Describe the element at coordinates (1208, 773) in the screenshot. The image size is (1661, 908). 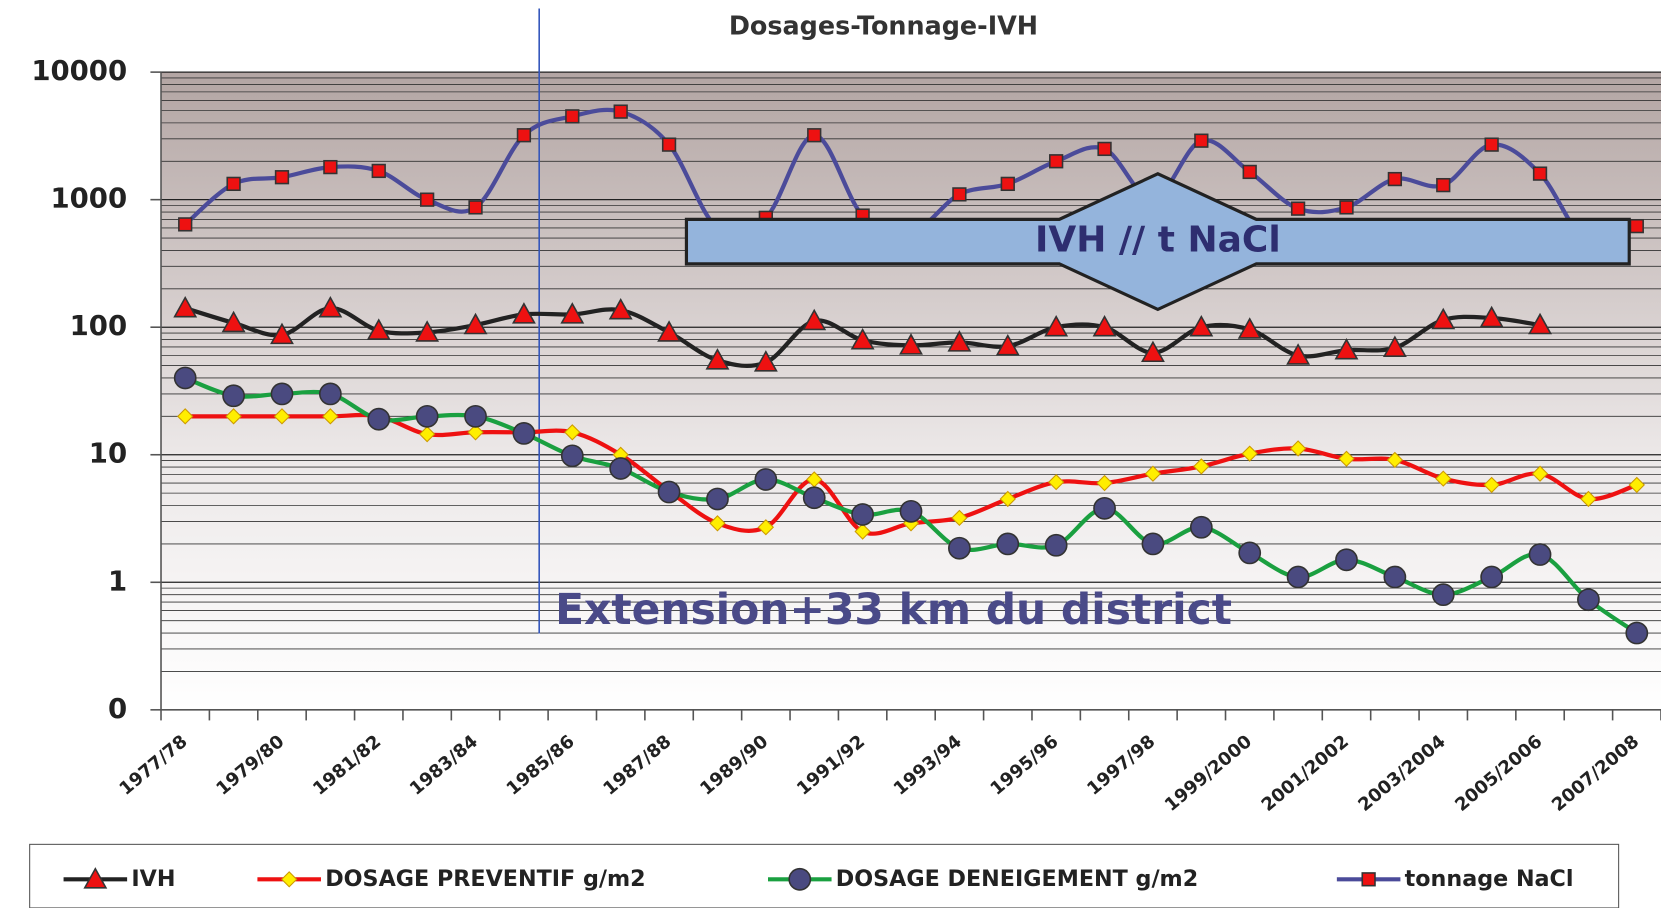
I see `x-tick-label: 1999/2000` at that location.